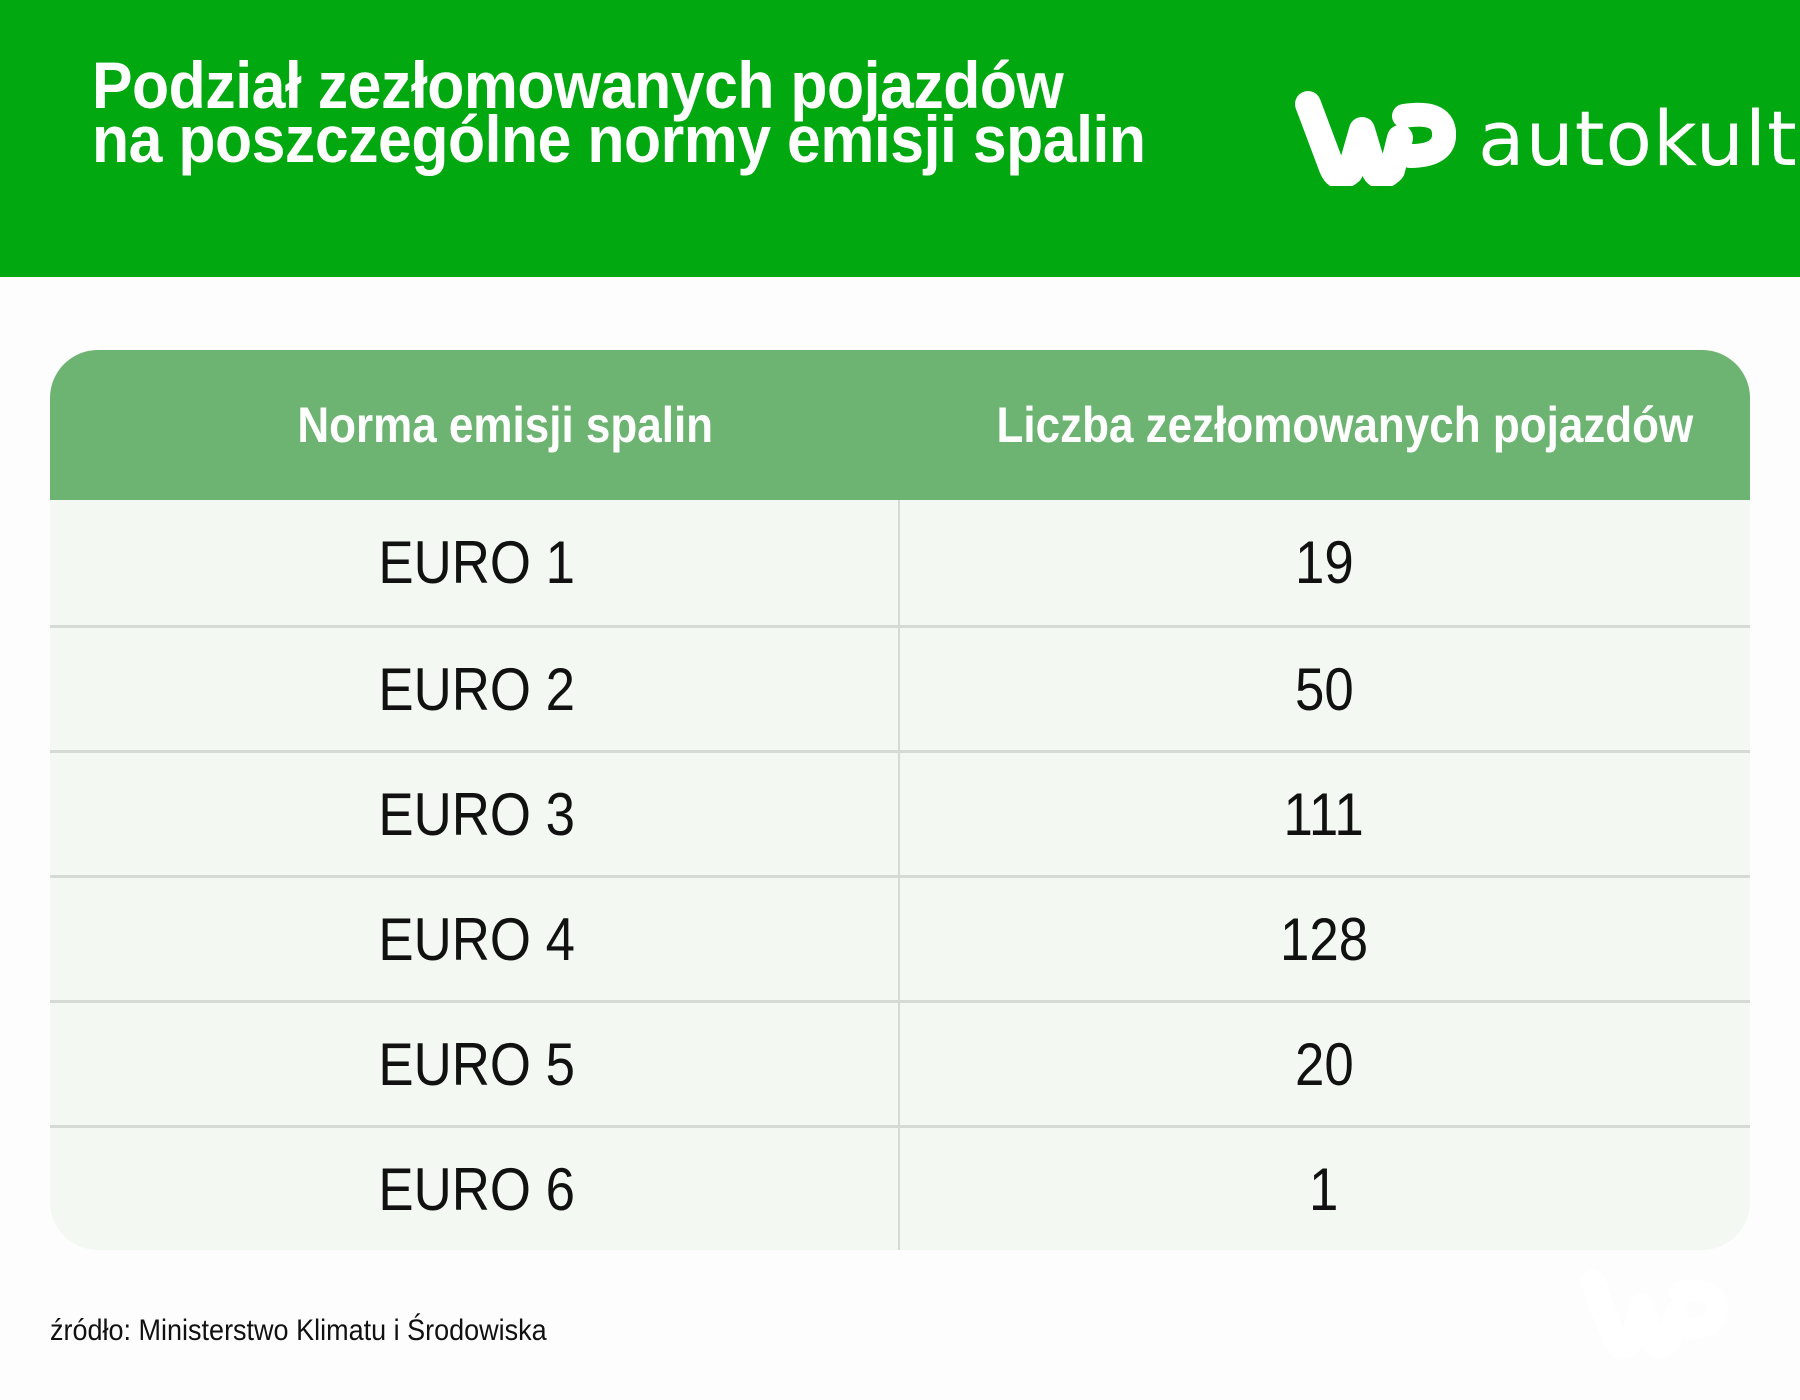 The height and width of the screenshot is (1400, 1800). What do you see at coordinates (475, 939) in the screenshot?
I see `cell-norm: EURO 4` at bounding box center [475, 939].